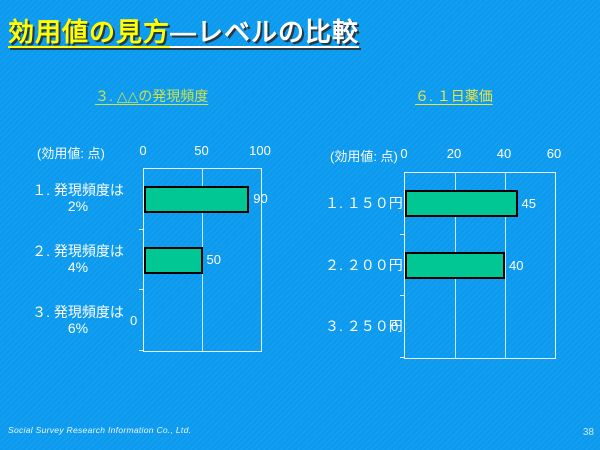  I want to click on plot-area: 90 50 0, so click(199, 260).